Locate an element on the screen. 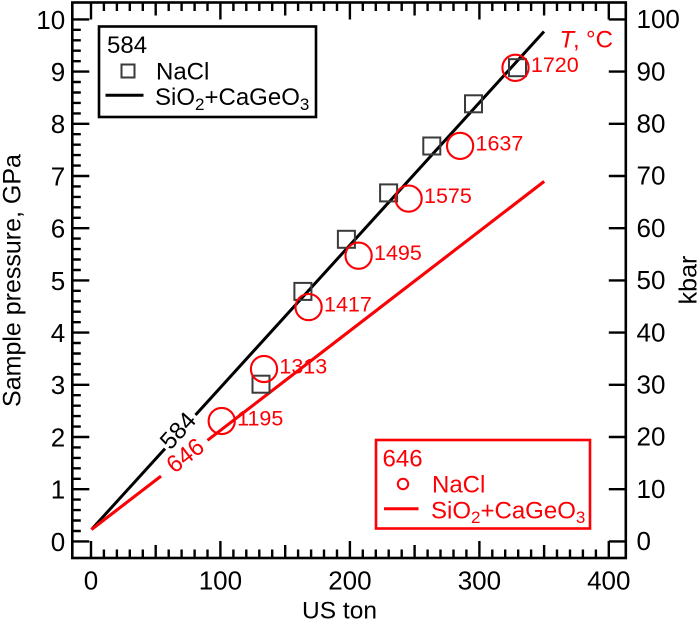 The image size is (700, 626). svg-text: 584 is located at coordinates (127, 45).